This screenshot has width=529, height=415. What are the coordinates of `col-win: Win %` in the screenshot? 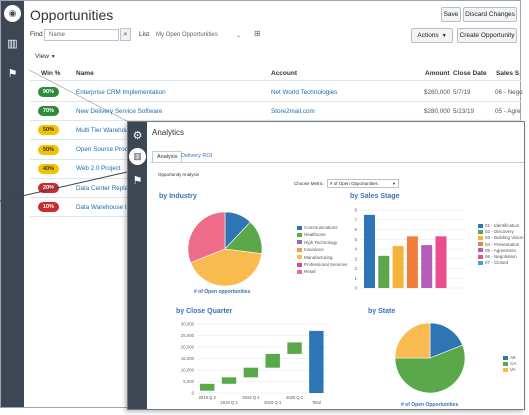 It's located at (51, 73).